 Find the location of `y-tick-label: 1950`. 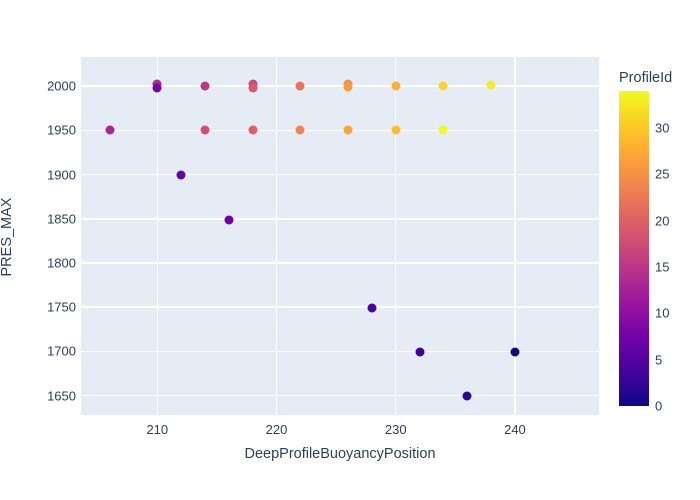

y-tick-label: 1950 is located at coordinates (61, 130).